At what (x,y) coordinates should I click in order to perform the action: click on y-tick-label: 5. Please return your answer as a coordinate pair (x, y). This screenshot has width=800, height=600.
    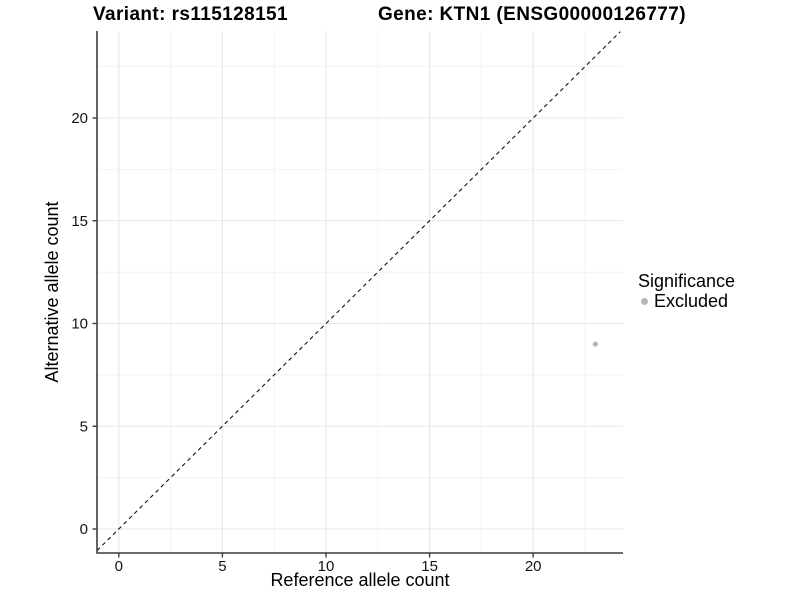
    Looking at the image, I should click on (84, 426).